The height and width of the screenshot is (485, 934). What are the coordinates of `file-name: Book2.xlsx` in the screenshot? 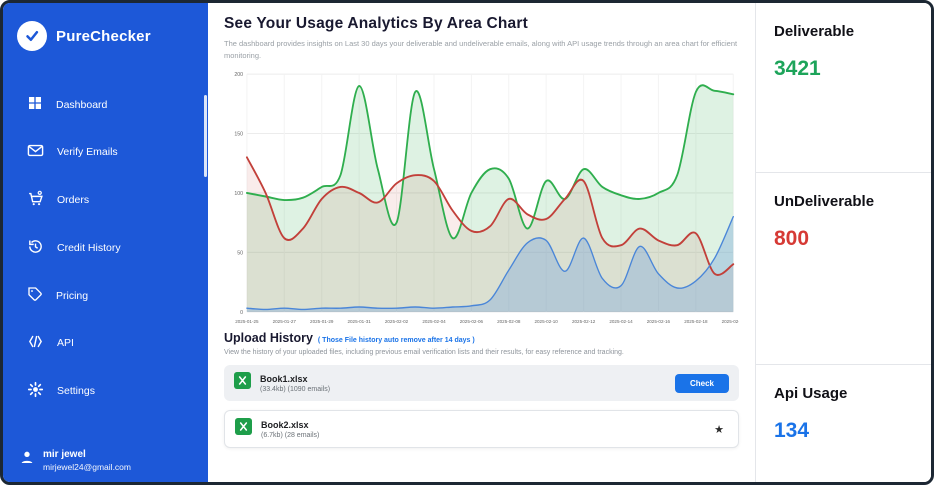 It's located at (285, 424).